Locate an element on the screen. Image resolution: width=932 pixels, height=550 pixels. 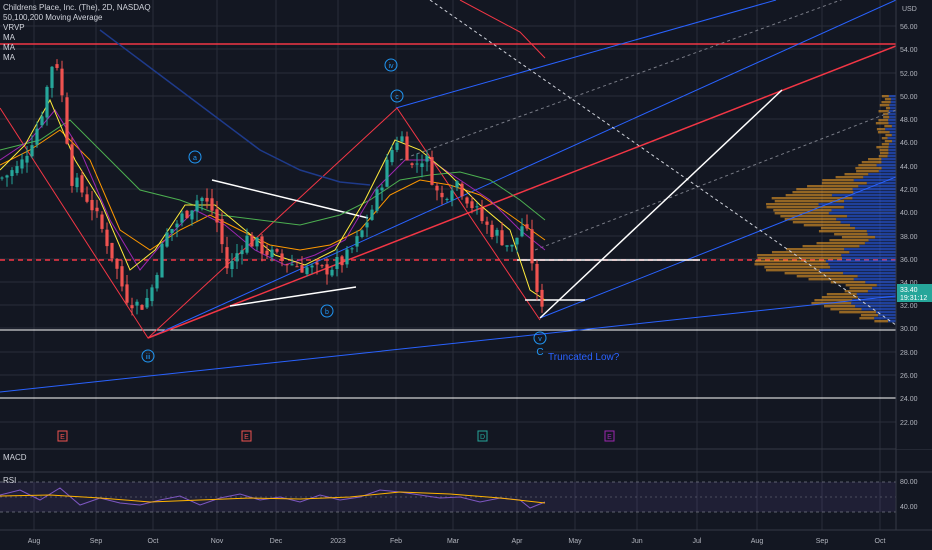
indicator-legend-ma-3: MA is located at coordinates (9, 57).